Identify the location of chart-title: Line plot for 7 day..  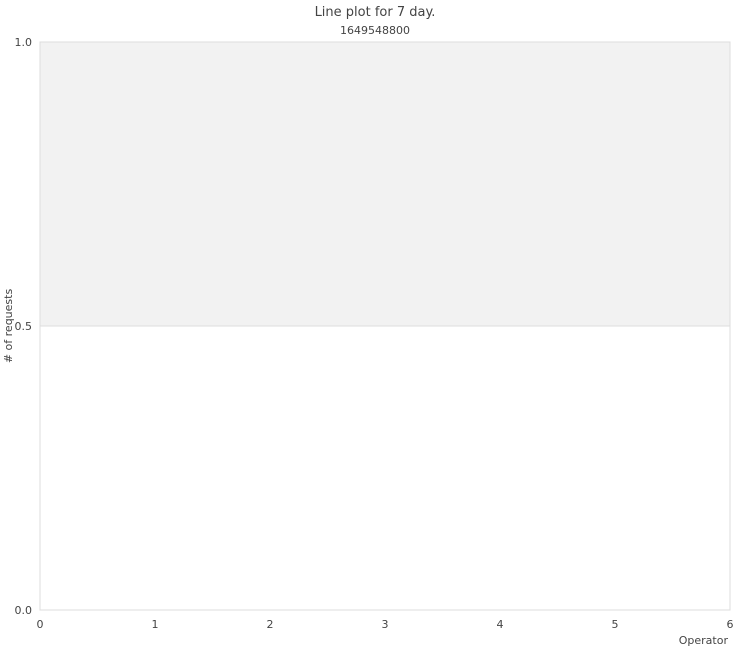
(375, 12).